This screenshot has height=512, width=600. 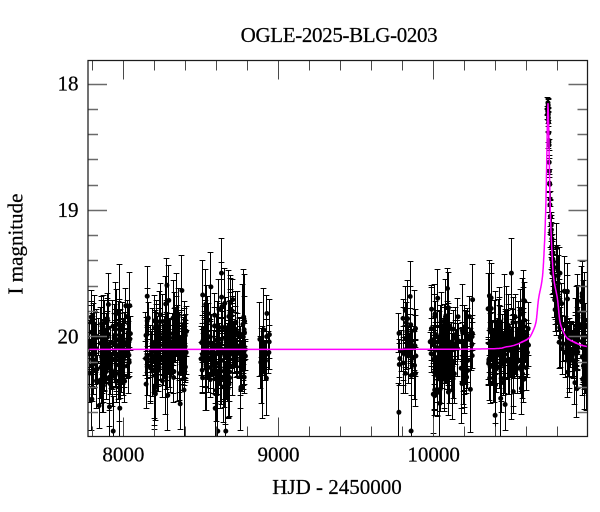 What do you see at coordinates (123, 455) in the screenshot?
I see `svg-text: 8000` at bounding box center [123, 455].